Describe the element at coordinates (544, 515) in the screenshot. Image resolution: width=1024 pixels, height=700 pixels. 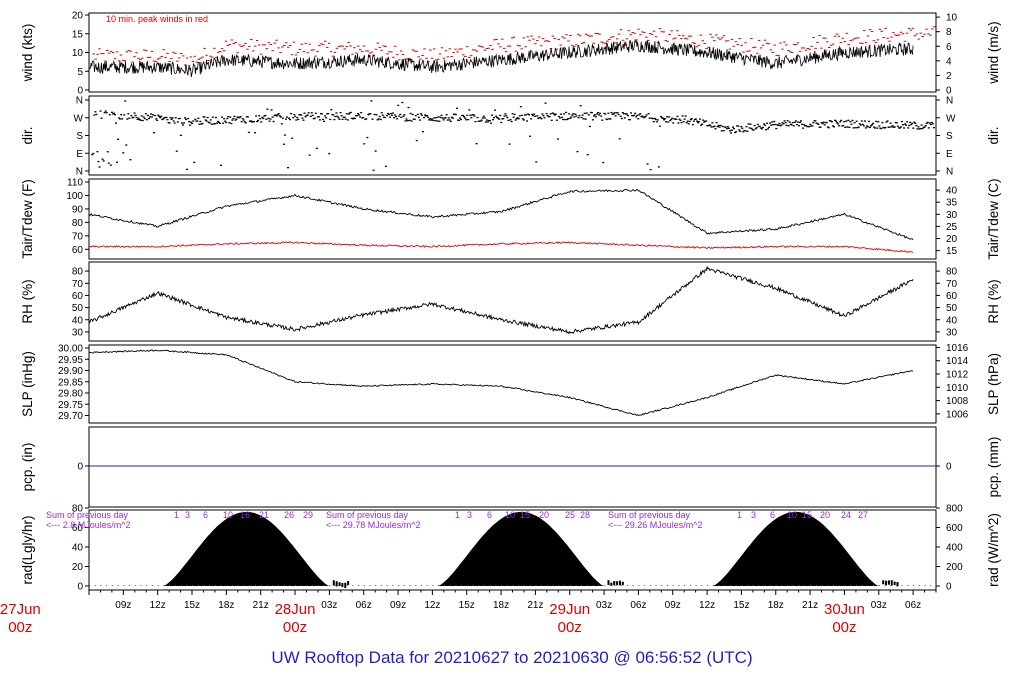
I see `rad-hour-label: 20` at that location.